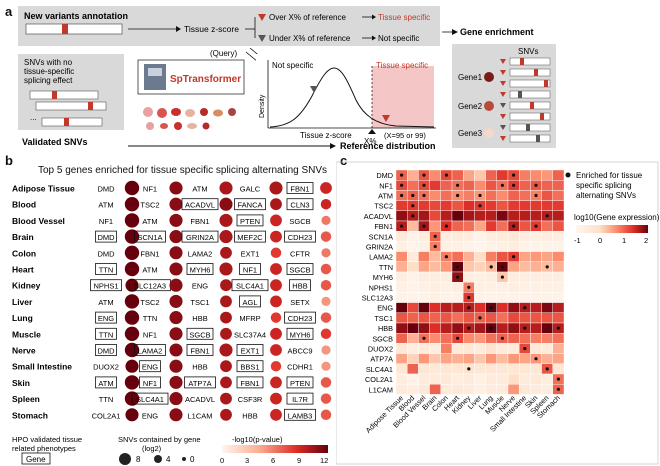 This screenshot has height=466, width=660. Describe the element at coordinates (149, 205) in the screenshot. I see `gene-label: TSC2` at that location.